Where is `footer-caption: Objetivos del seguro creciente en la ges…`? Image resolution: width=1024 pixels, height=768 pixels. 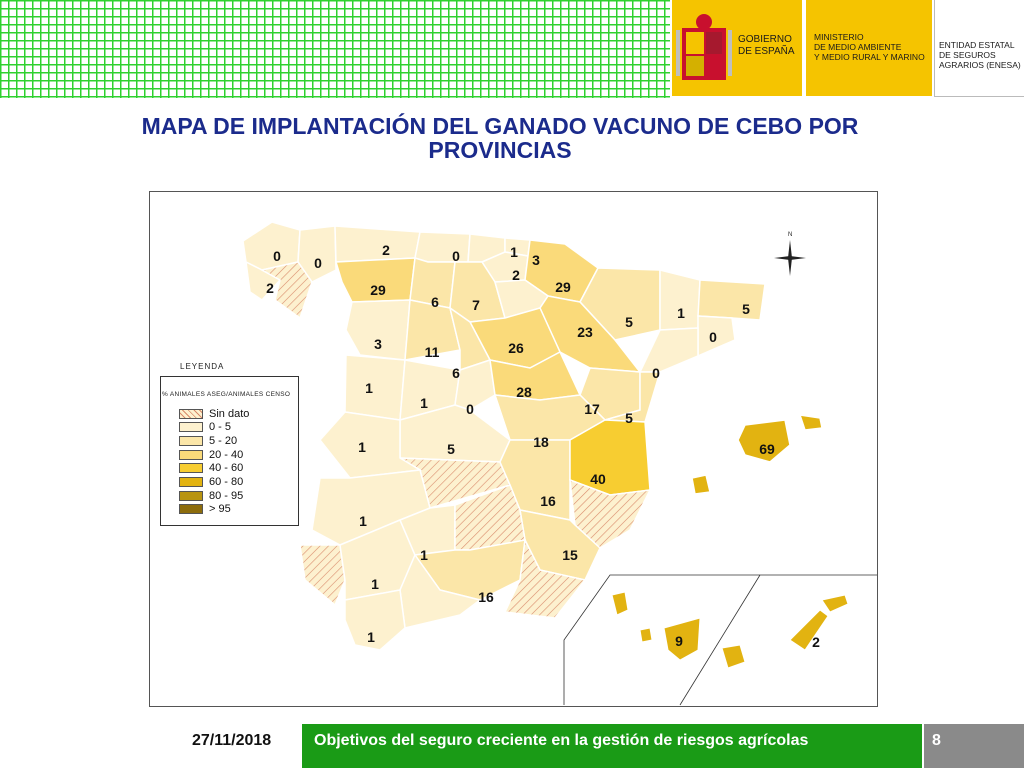
footer-caption: Objetivos del seguro creciente en la ges… is located at coordinates (612, 746).